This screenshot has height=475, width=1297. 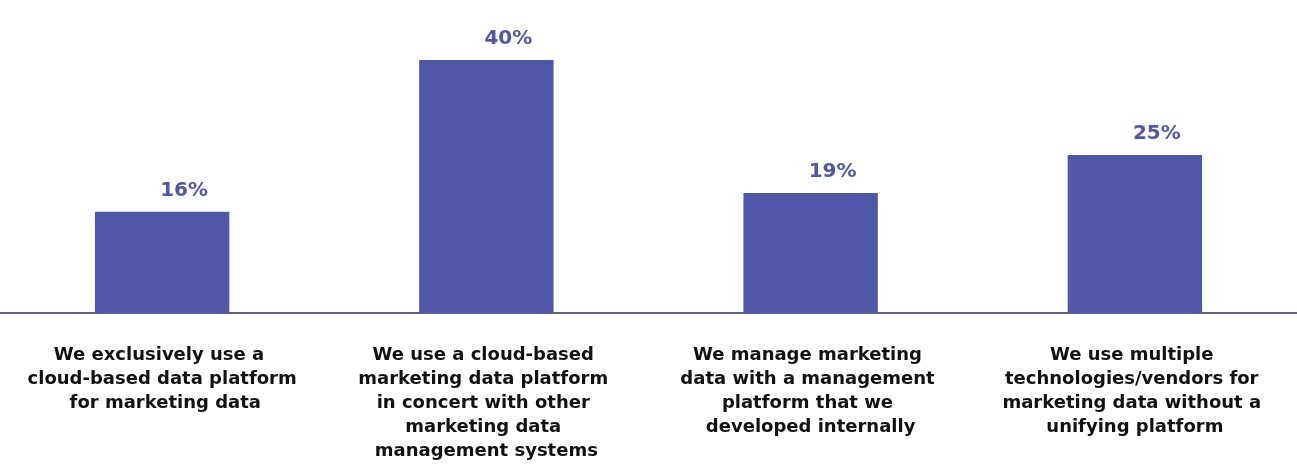 What do you see at coordinates (162, 377) in the screenshot?
I see `x-tick-label: We exclusively use a cloud-based data platform for marketing data` at bounding box center [162, 377].